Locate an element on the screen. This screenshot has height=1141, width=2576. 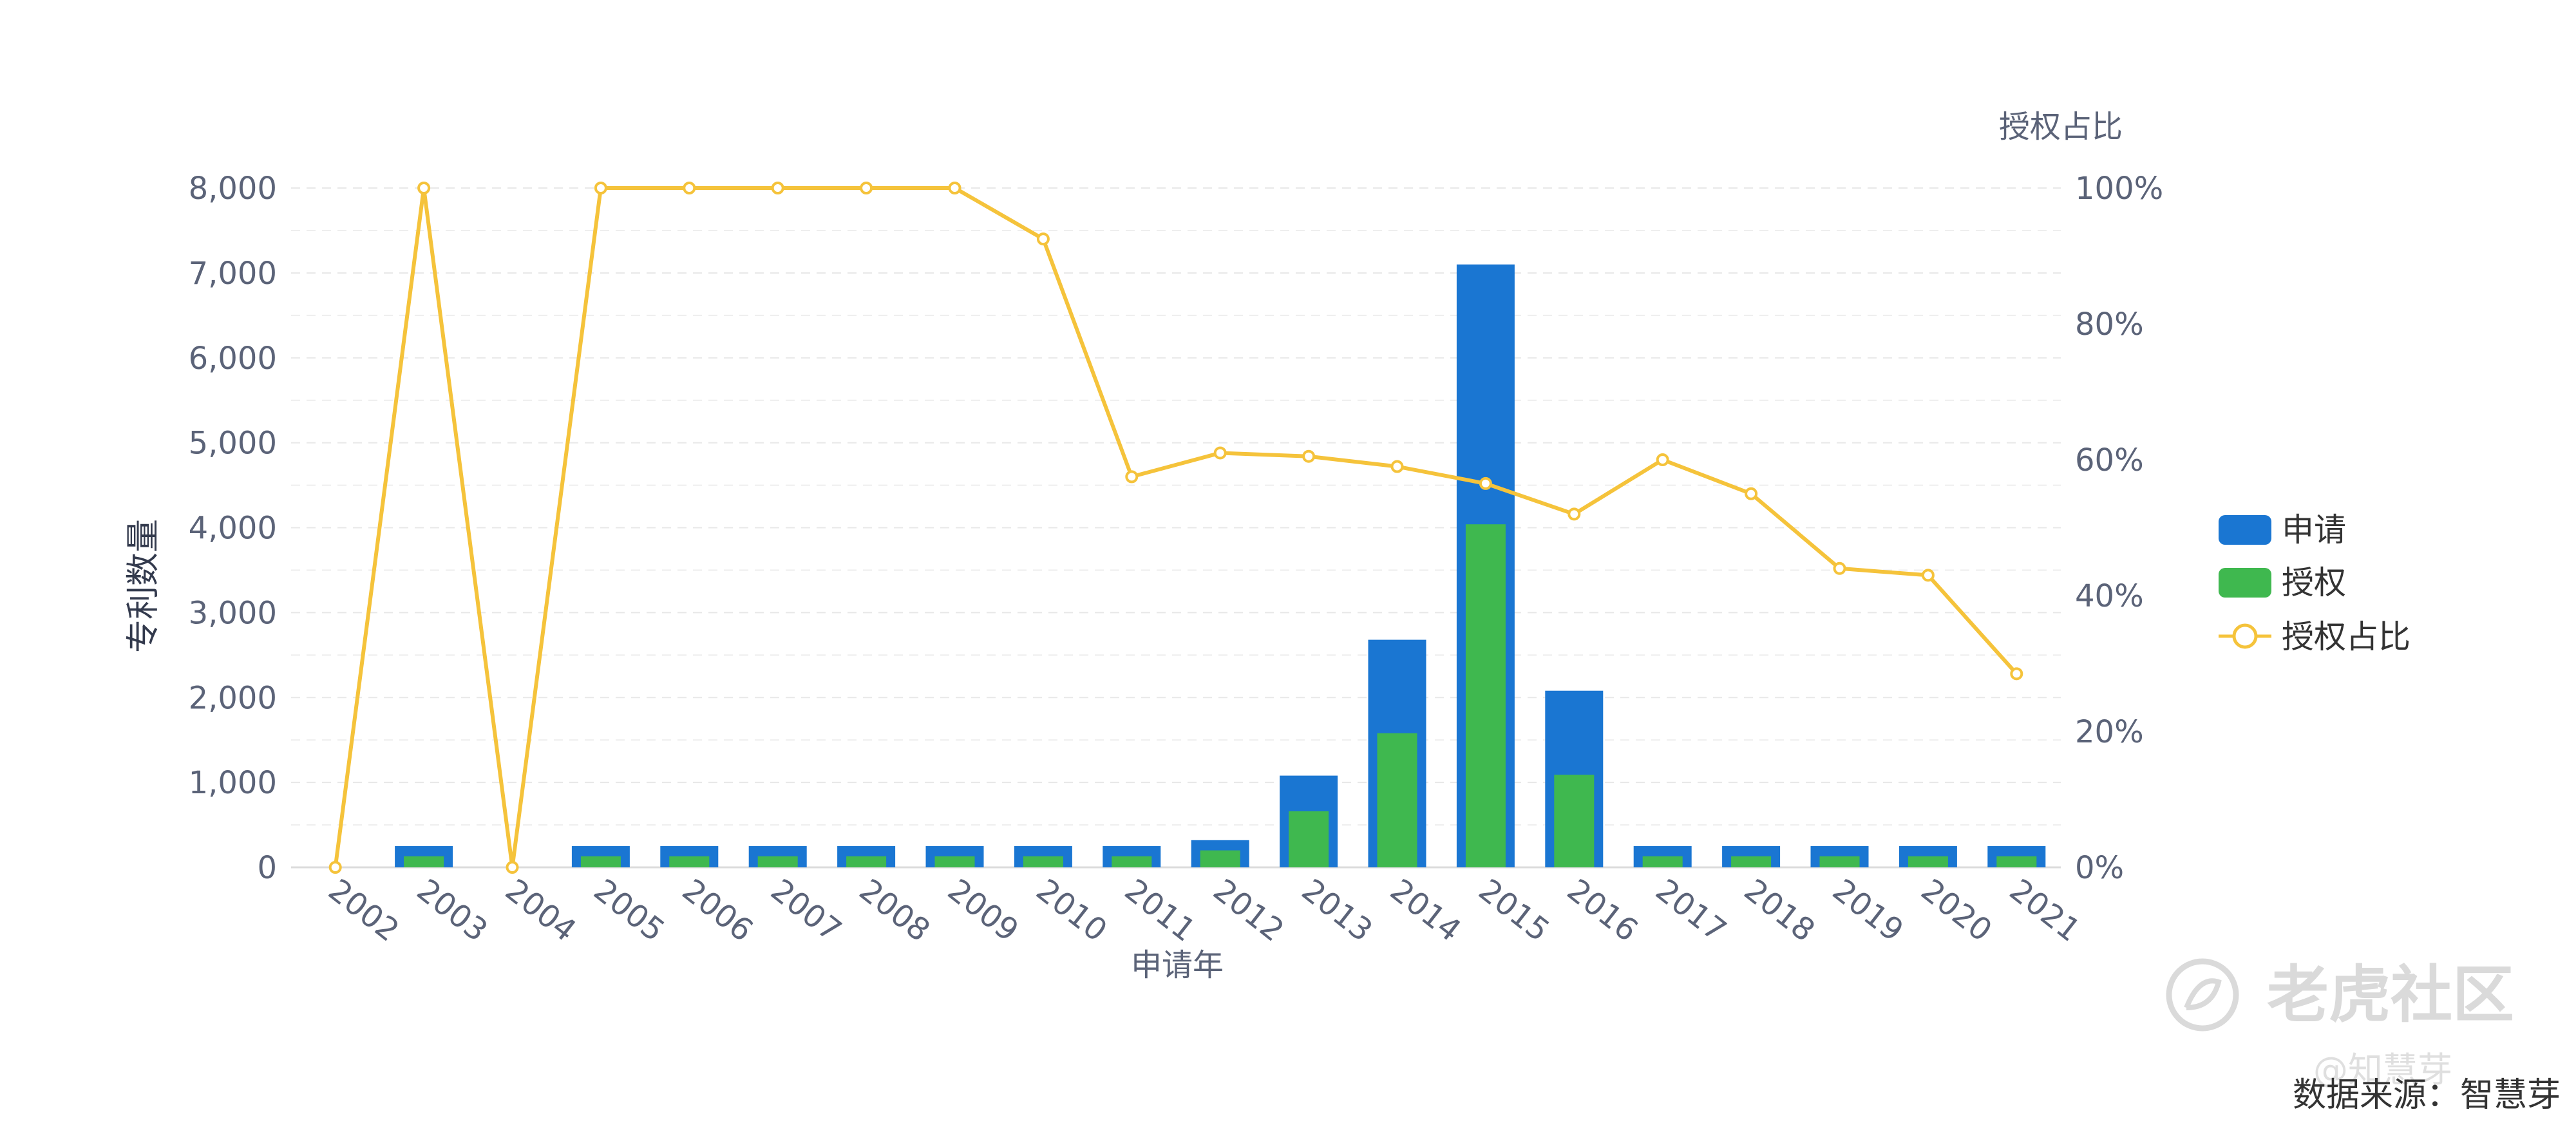
ratio-point-2003 is located at coordinates (424, 188).